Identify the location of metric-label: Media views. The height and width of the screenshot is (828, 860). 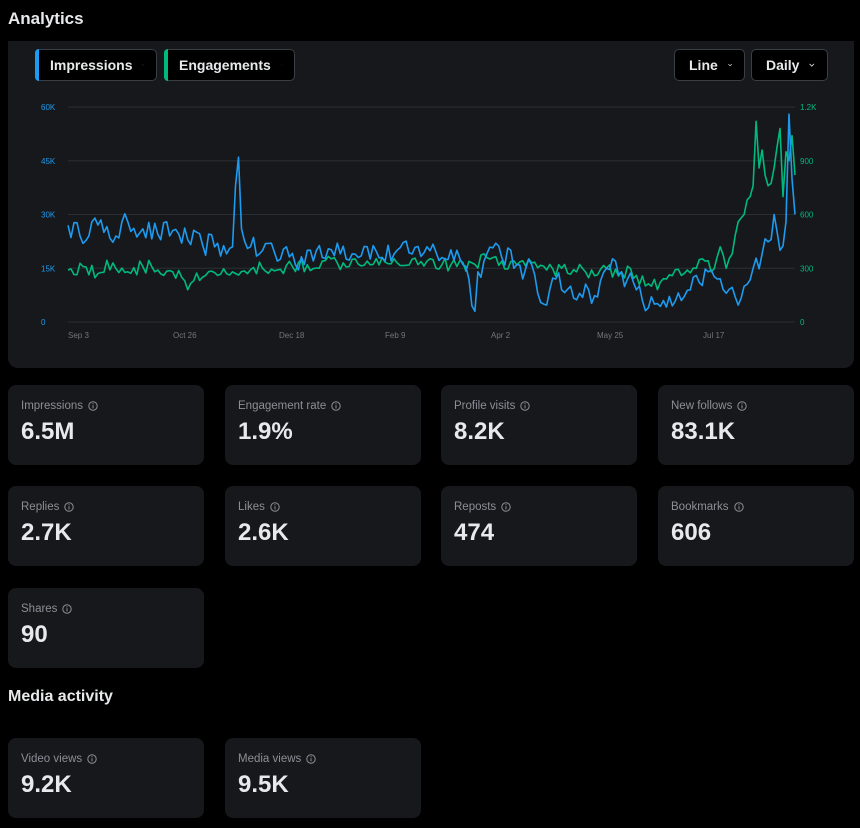
(270, 759).